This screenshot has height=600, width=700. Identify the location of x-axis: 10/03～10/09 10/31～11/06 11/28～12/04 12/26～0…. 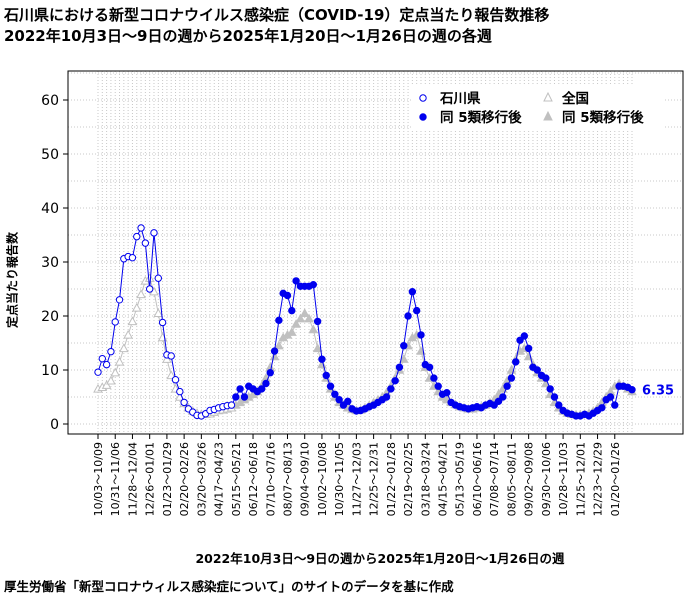
(357, 475).